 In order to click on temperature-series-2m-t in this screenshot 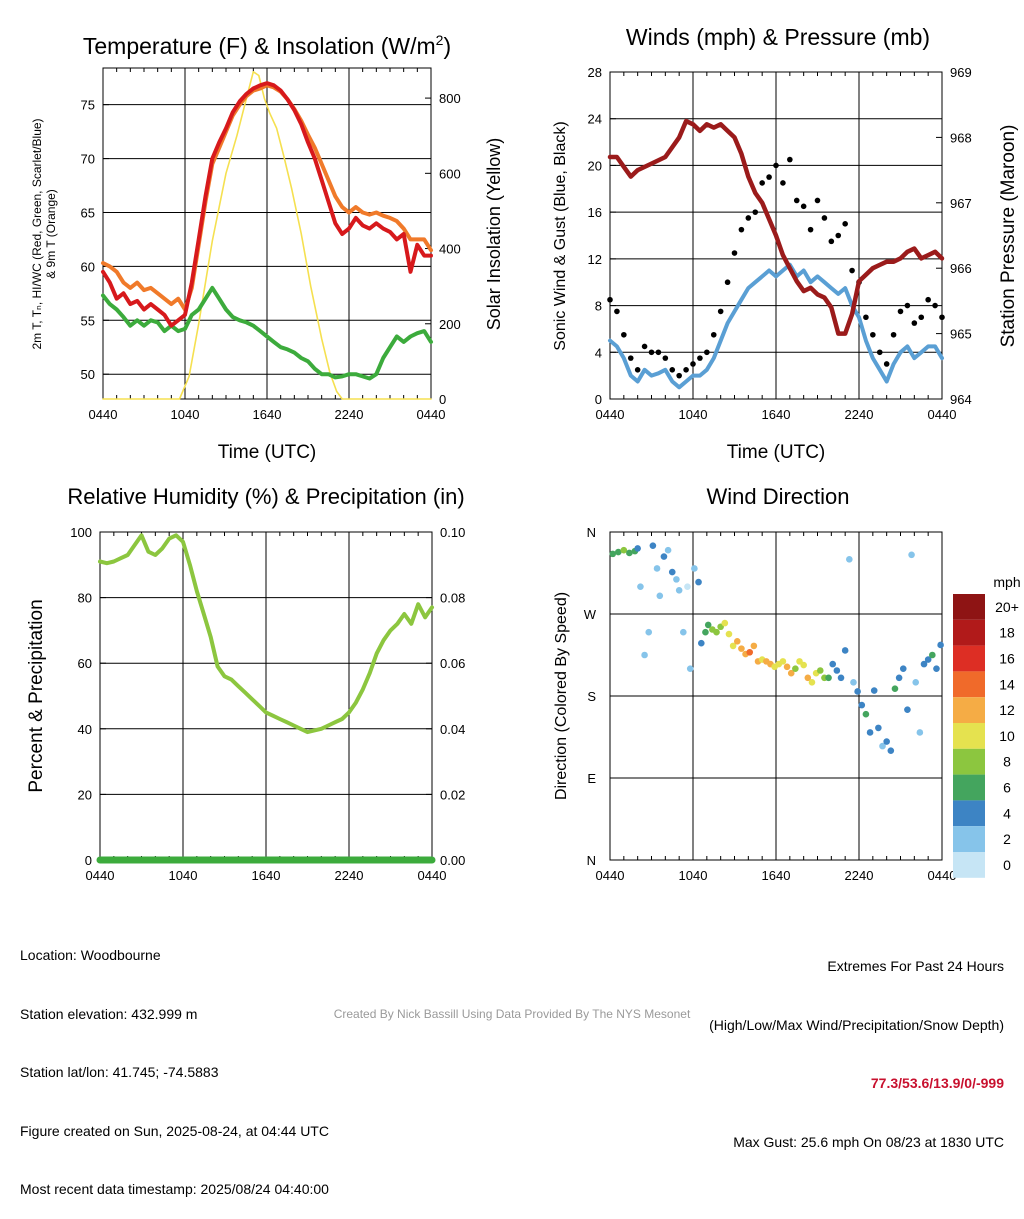, I will do `click(267, 204)`.